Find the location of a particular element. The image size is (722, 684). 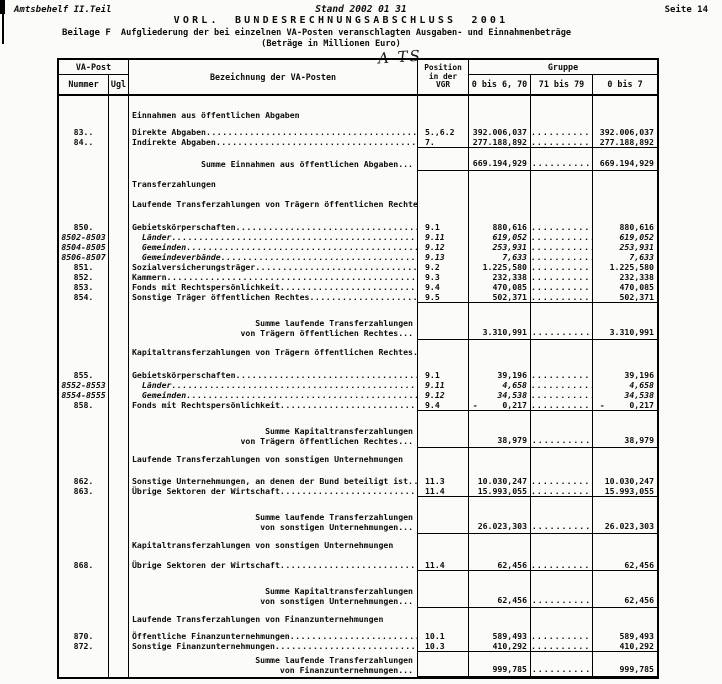

section-row: Einnahmen aus öffentlichen Abgaben is located at coordinates (358, 115).